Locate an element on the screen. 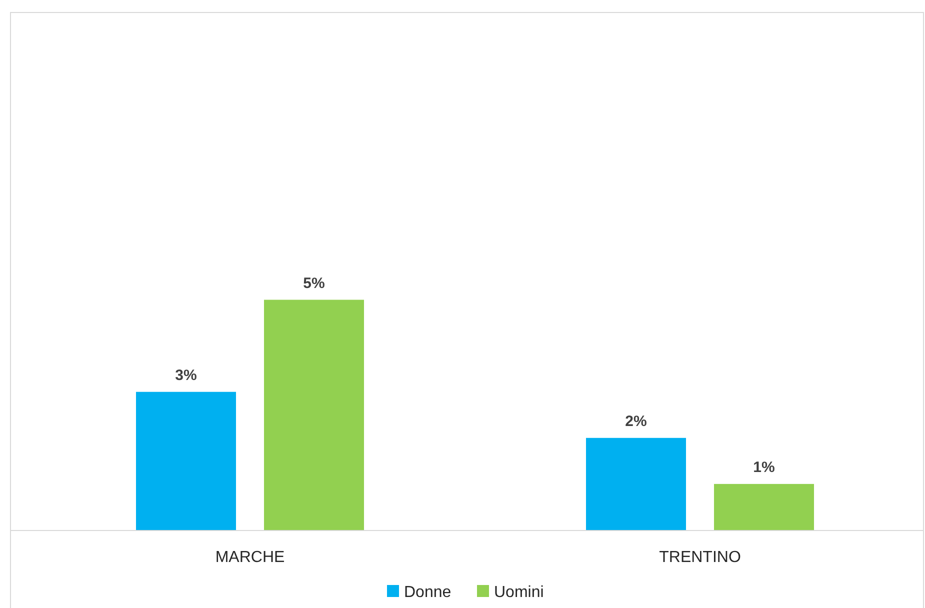 The image size is (925, 608). data-label: 5% is located at coordinates (314, 283).